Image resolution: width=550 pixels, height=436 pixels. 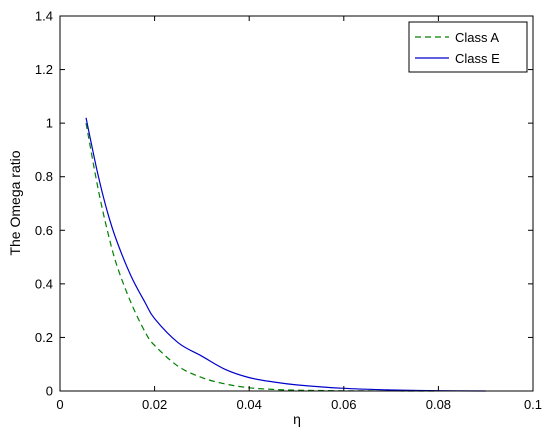 I want to click on x-tick-label: 0.1, so click(x=533, y=404).